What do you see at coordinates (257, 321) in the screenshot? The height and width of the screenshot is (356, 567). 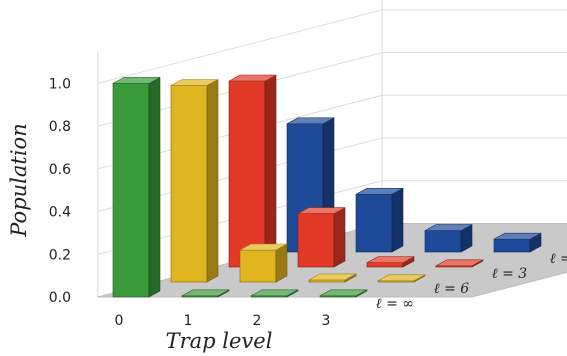 I see `x-tick-label: 2` at bounding box center [257, 321].